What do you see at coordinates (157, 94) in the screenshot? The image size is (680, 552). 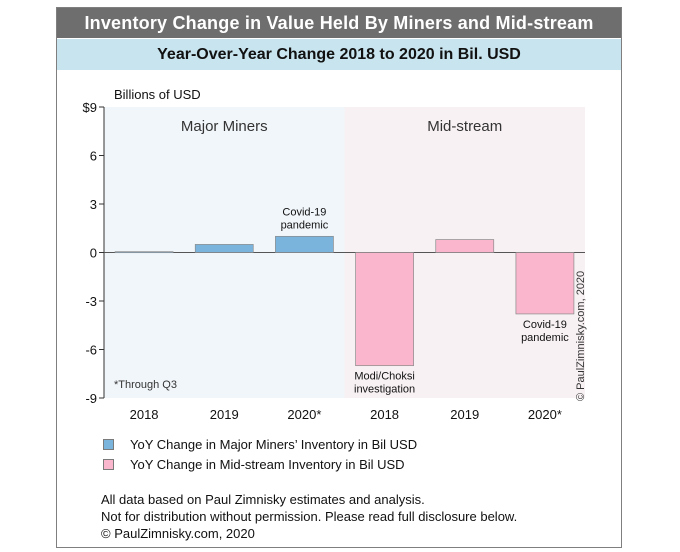 I see `y-axis-label: Billions of USD` at bounding box center [157, 94].